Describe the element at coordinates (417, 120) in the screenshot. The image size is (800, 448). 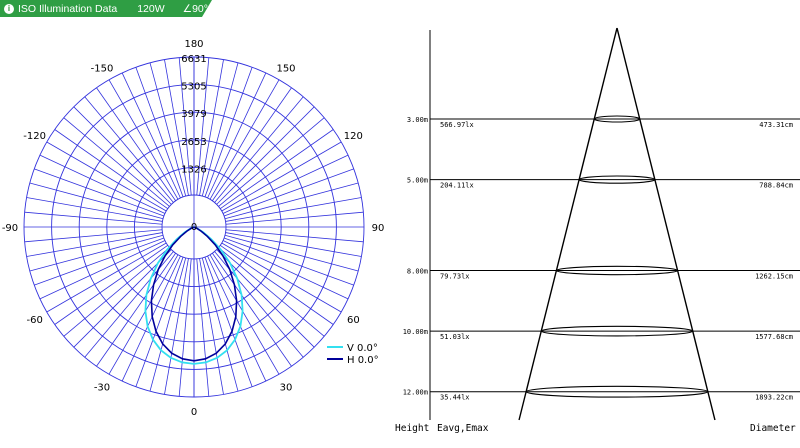
I see `cone-height-label: 3.00m` at that location.